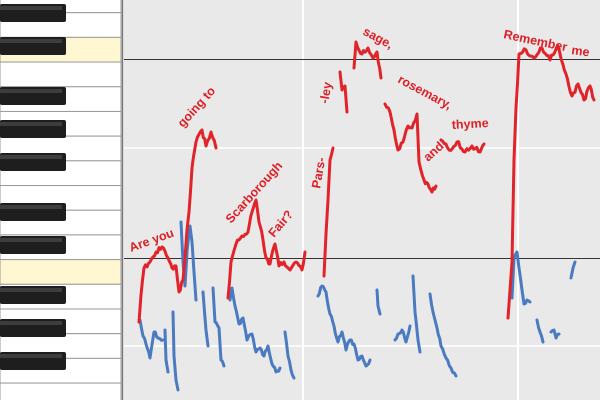 This screenshot has height=400, width=600. What do you see at coordinates (581, 51) in the screenshot?
I see `lyric-word: me` at bounding box center [581, 51].